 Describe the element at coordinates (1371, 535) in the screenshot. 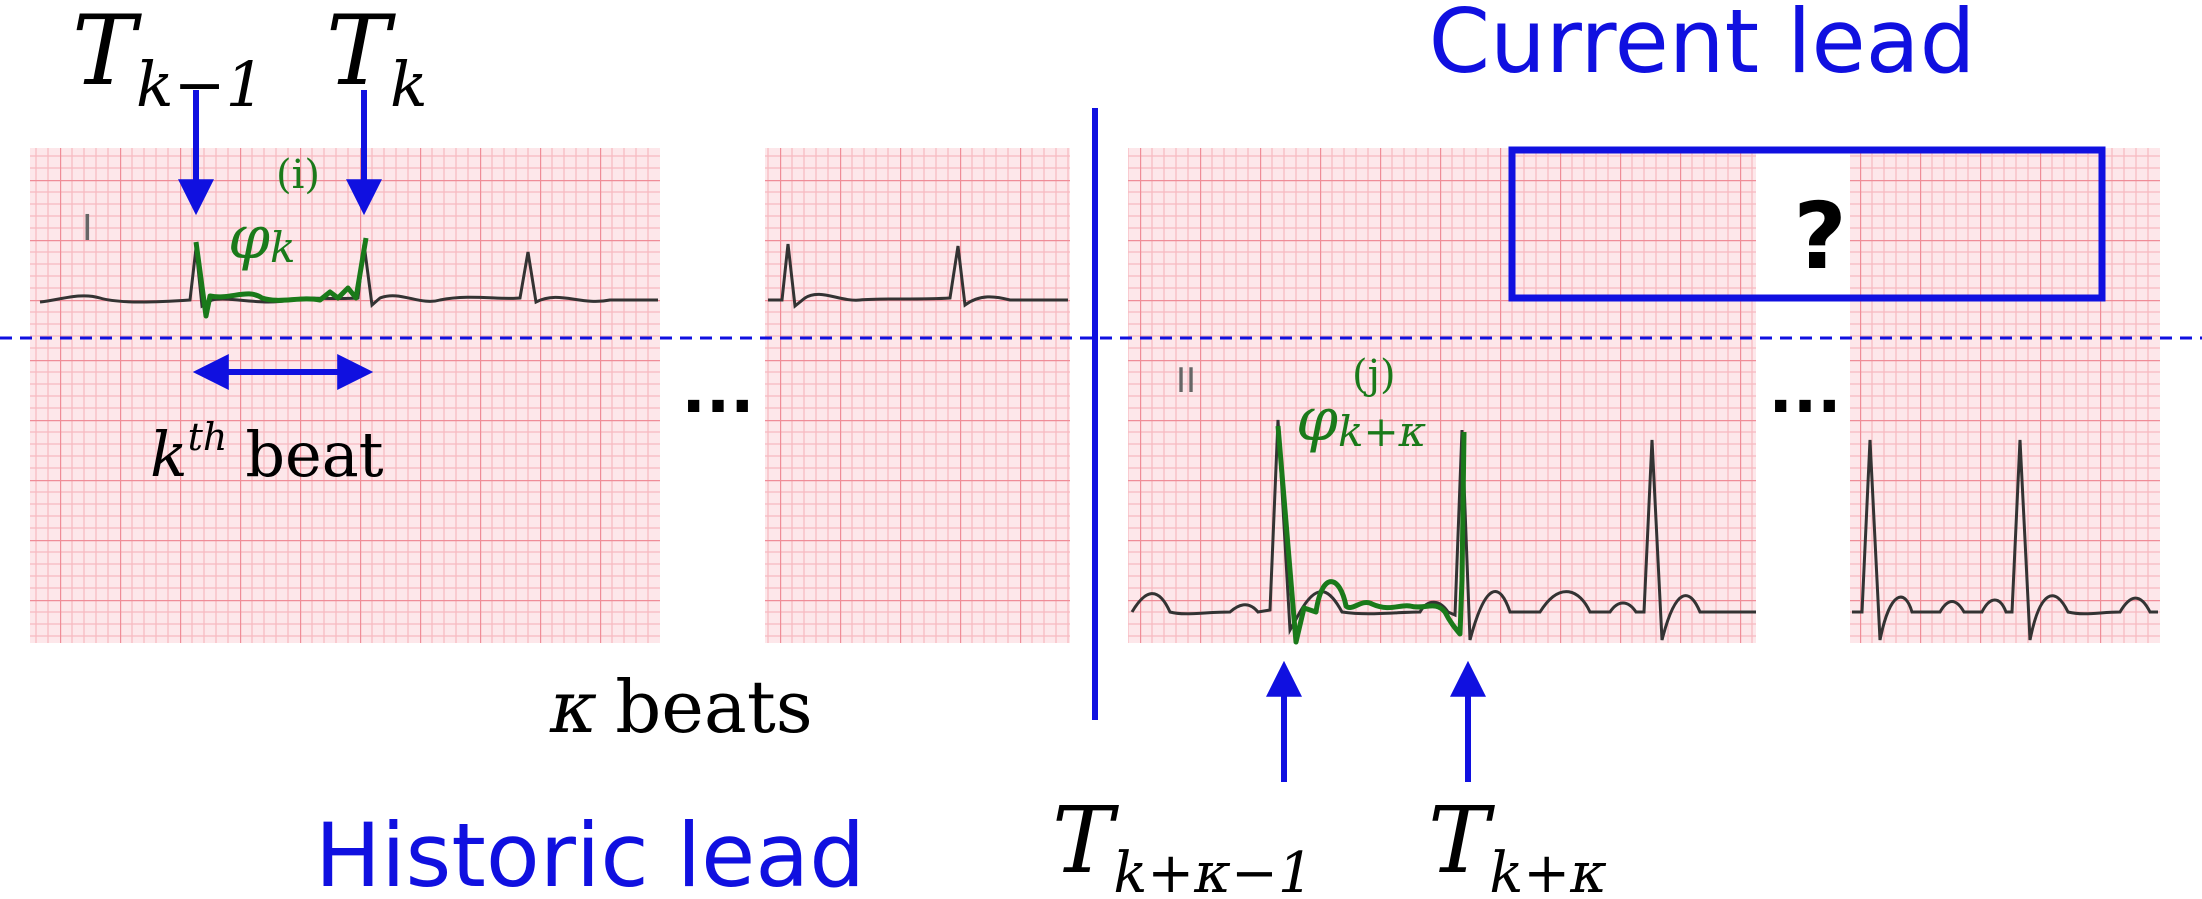

I see `highlighted-beat-k-plus-kappa` at that location.